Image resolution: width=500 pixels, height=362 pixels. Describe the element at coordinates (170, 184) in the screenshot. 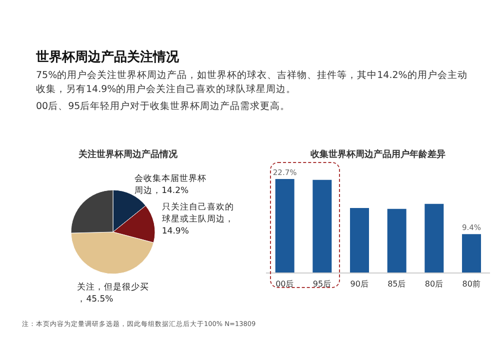

I see `slice-label: 会收集本届世界杯周边，14.2%` at that location.